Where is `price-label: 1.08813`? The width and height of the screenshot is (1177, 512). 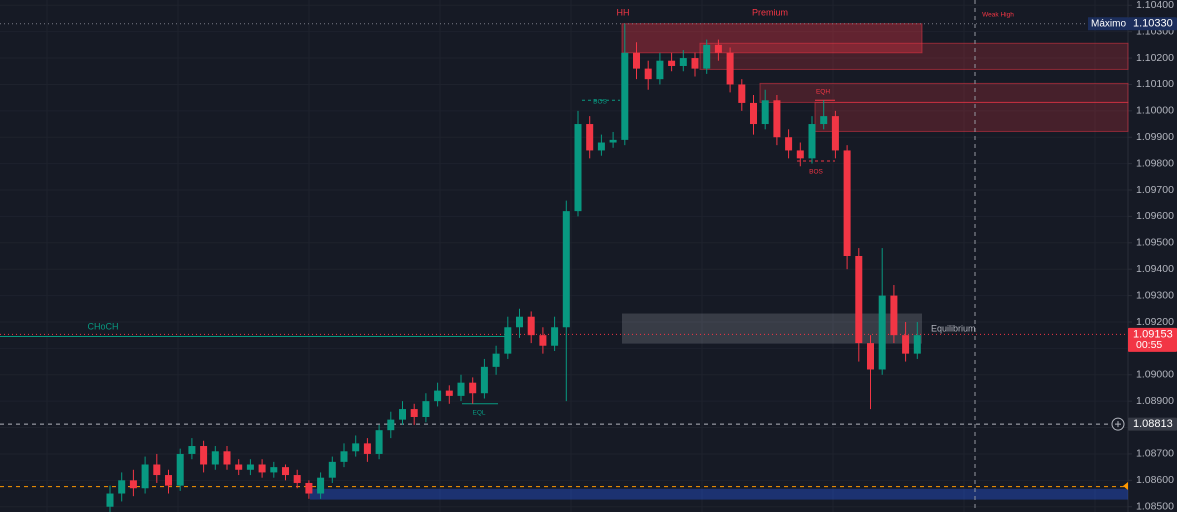 price-label: 1.08813 is located at coordinates (1153, 424).